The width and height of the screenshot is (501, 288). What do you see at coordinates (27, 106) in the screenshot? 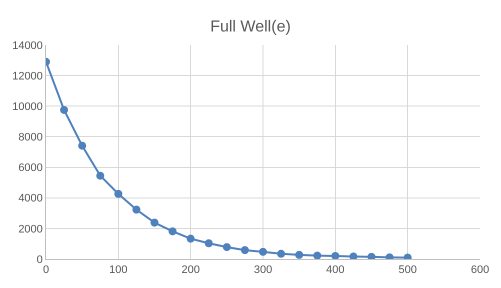
I see `y-tick-label: 10000` at bounding box center [27, 106].